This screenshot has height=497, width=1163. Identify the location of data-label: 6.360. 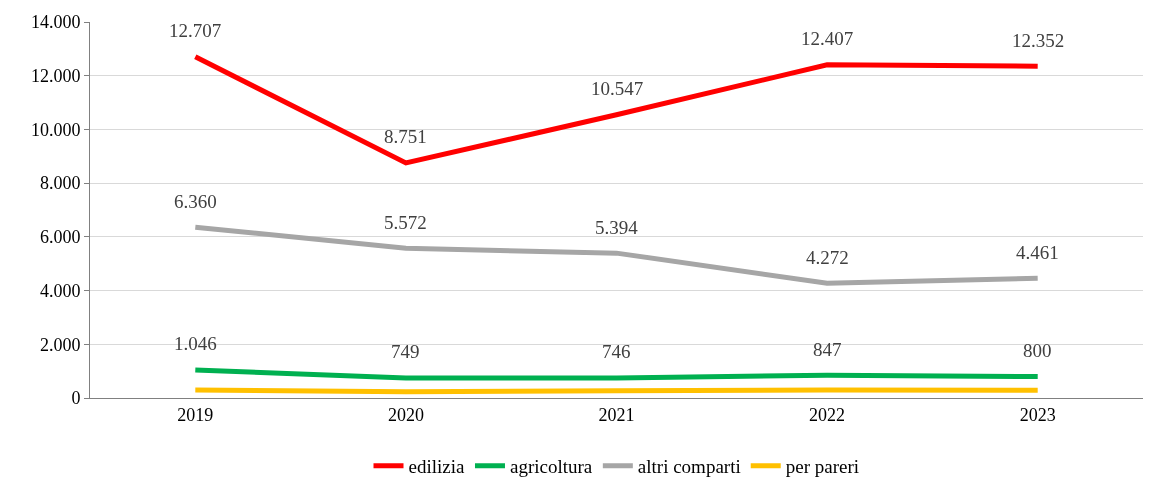
(195, 201).